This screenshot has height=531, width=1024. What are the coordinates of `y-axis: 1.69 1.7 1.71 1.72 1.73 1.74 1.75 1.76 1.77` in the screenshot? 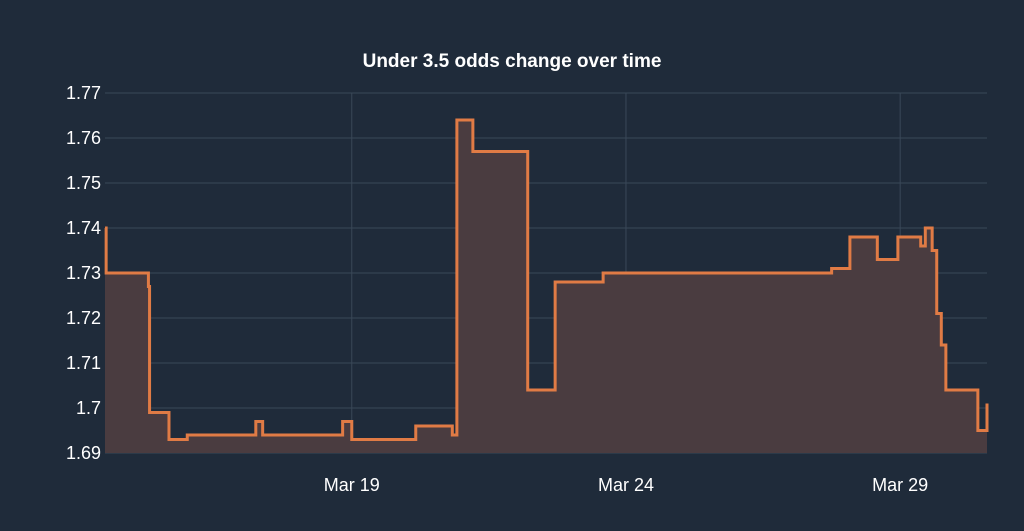 It's located at (83, 273).